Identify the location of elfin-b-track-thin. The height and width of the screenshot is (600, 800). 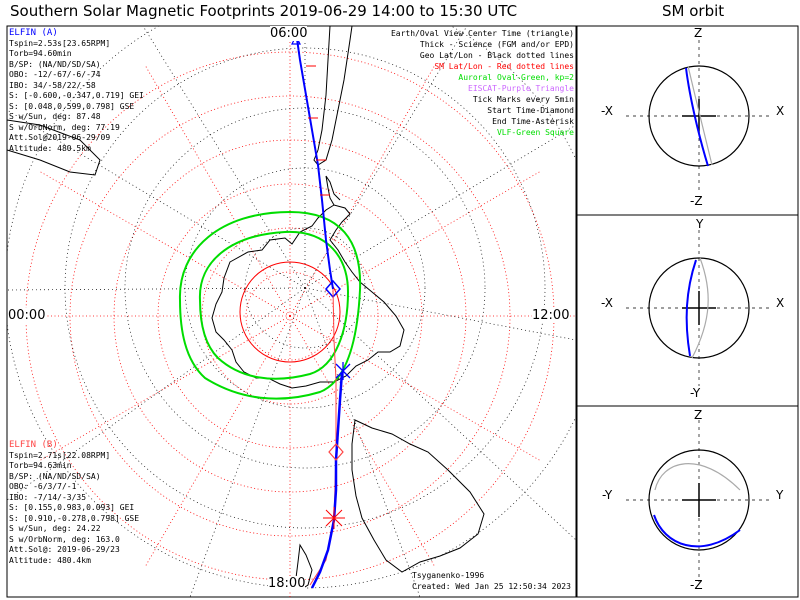
(323, 437).